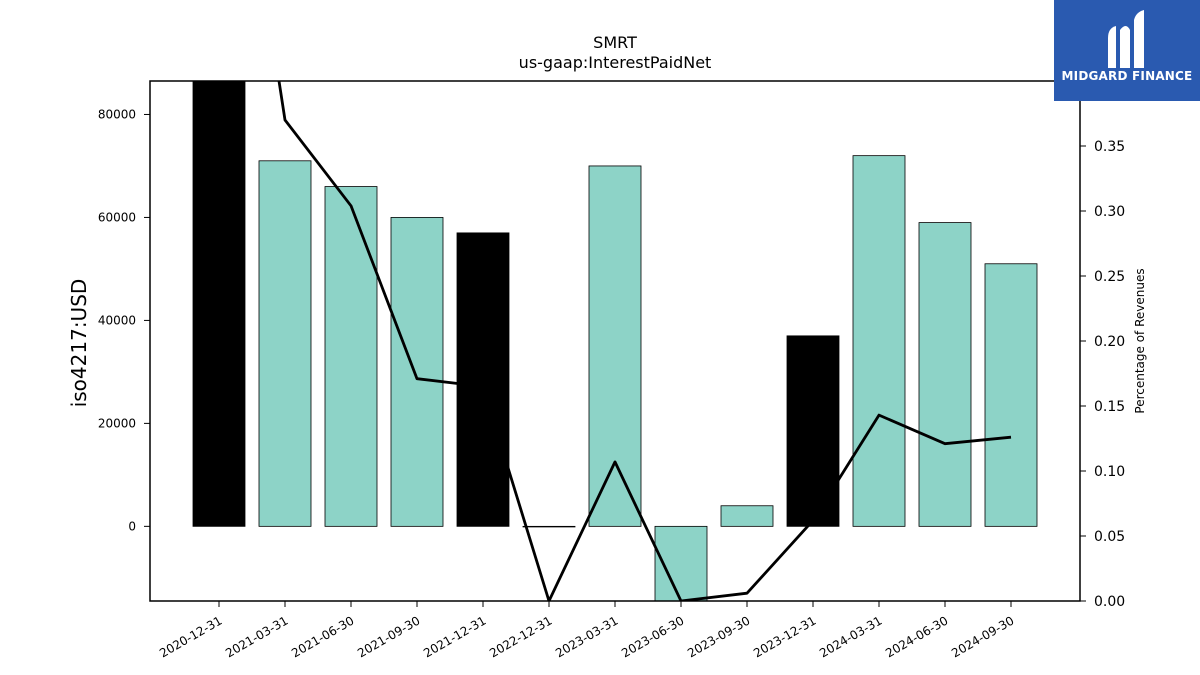 The height and width of the screenshot is (675, 1200). Describe the element at coordinates (117, 114) in the screenshot. I see `y-tick-label: 80000` at that location.